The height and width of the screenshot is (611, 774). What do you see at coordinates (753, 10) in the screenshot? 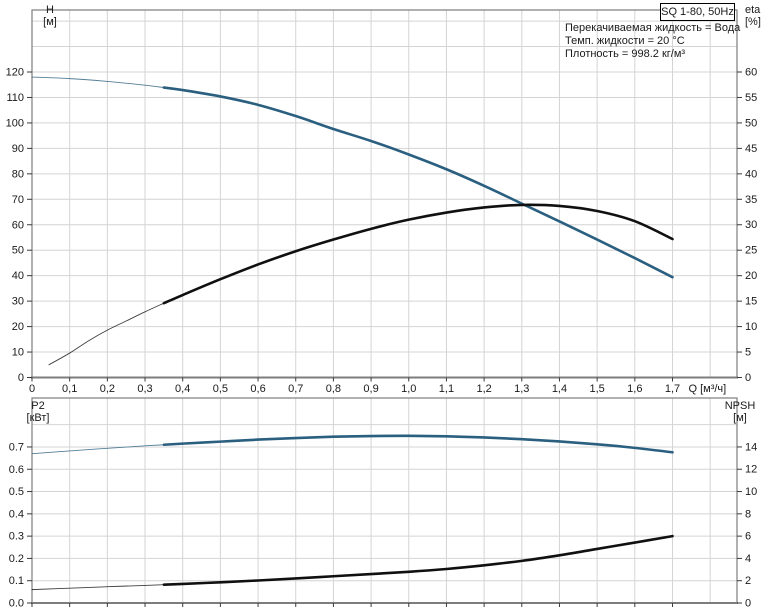
I see `axis-label-eta: eta` at bounding box center [753, 10].